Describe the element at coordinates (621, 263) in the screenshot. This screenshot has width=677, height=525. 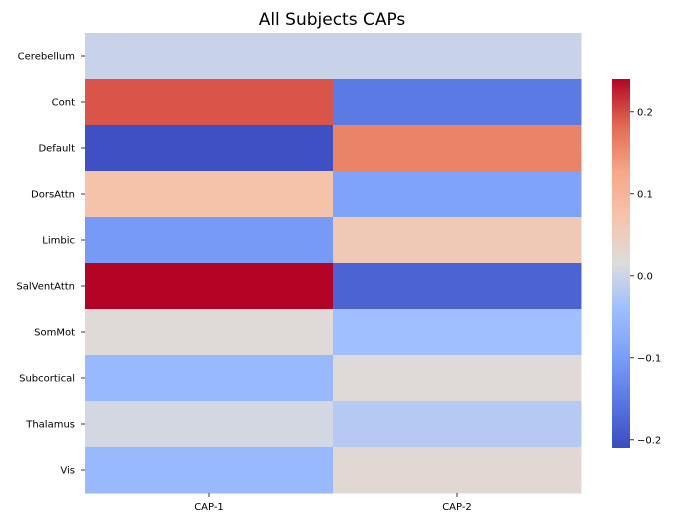
I see `colorbar-gradient` at that location.